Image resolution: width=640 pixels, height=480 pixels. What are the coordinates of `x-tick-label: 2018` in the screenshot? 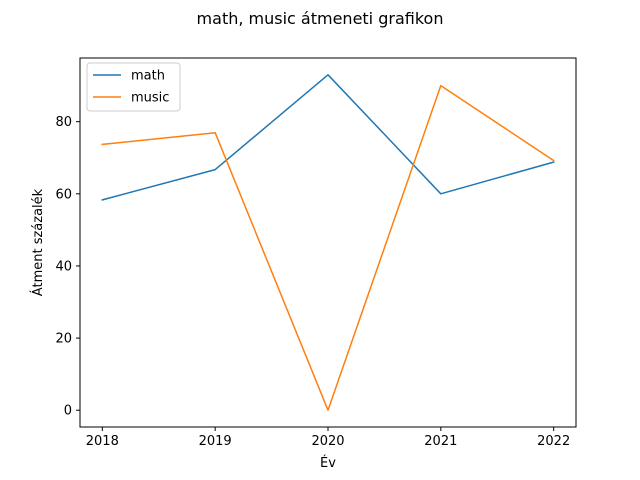 It's located at (102, 441).